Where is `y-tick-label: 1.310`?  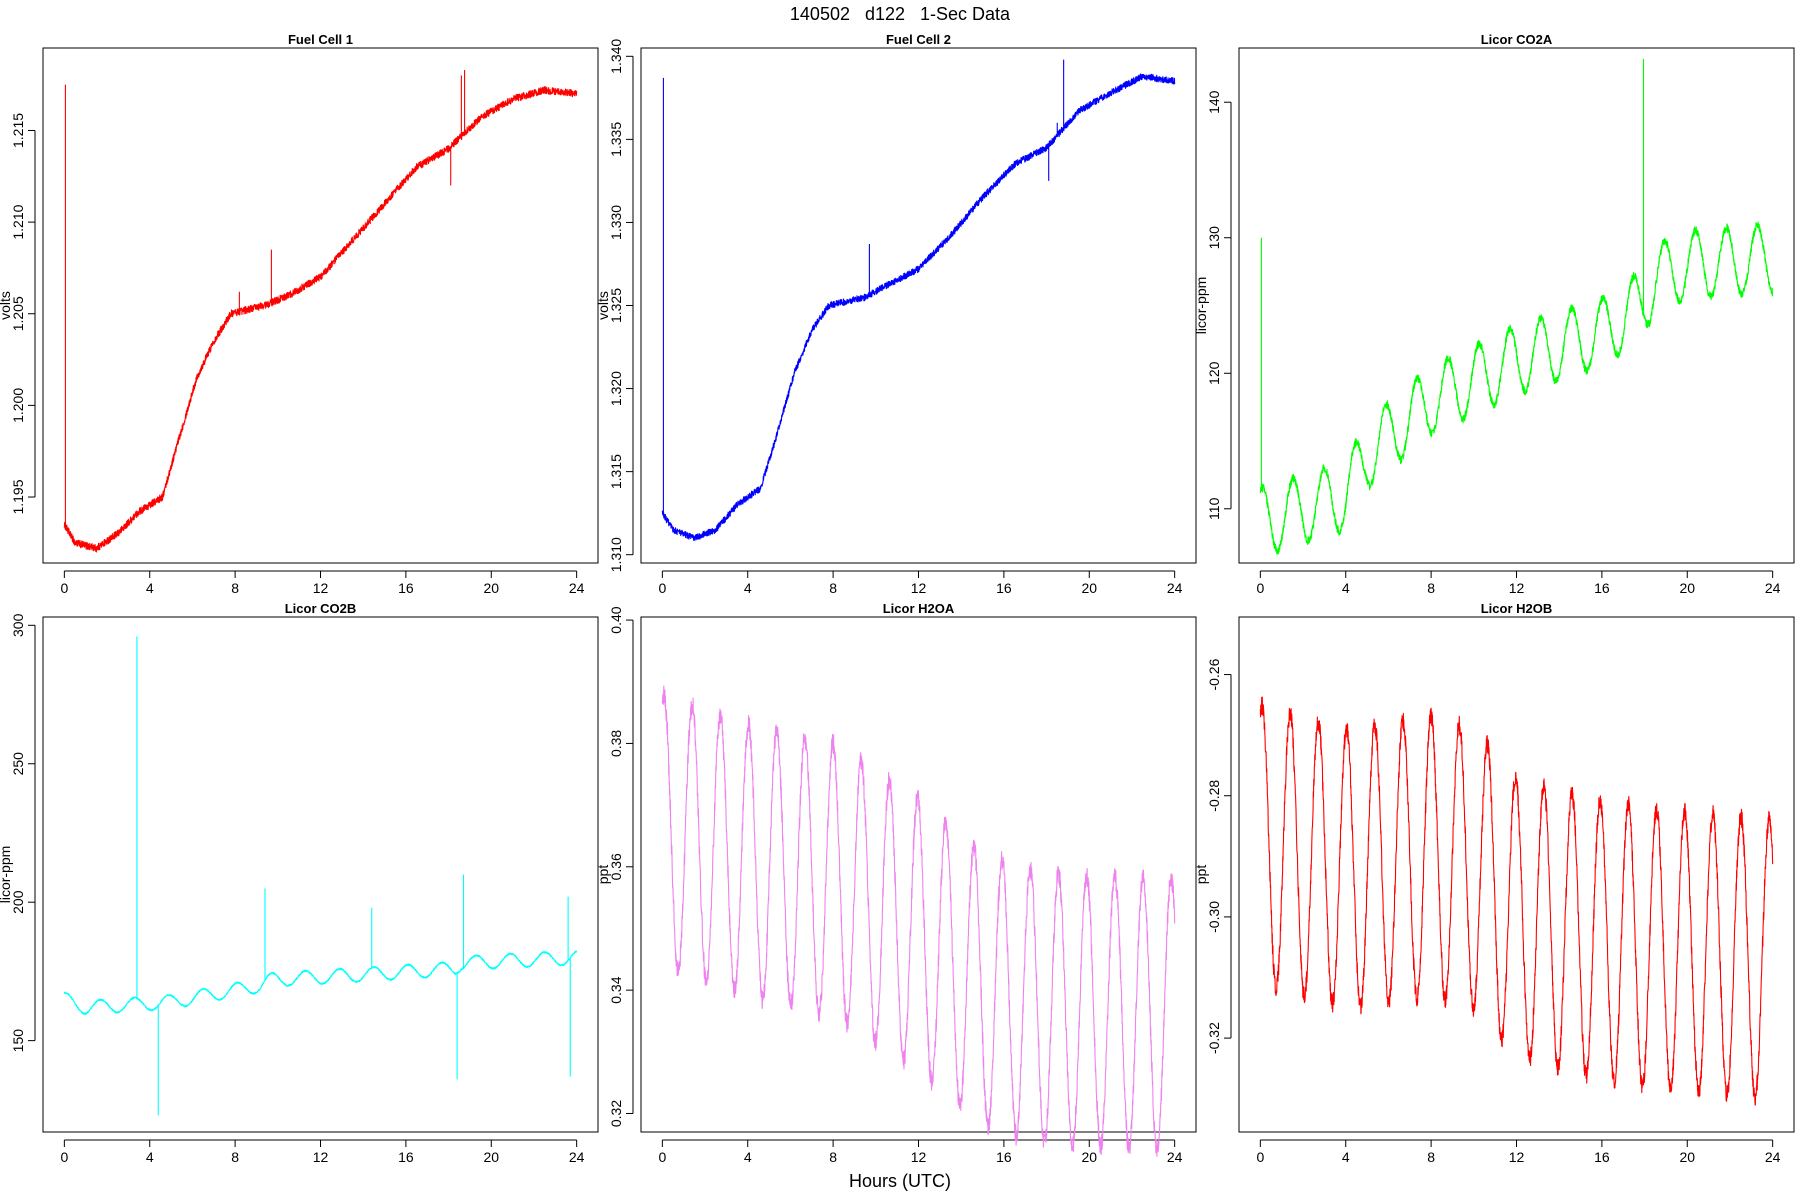 y-tick-label: 1.310 is located at coordinates (616, 554).